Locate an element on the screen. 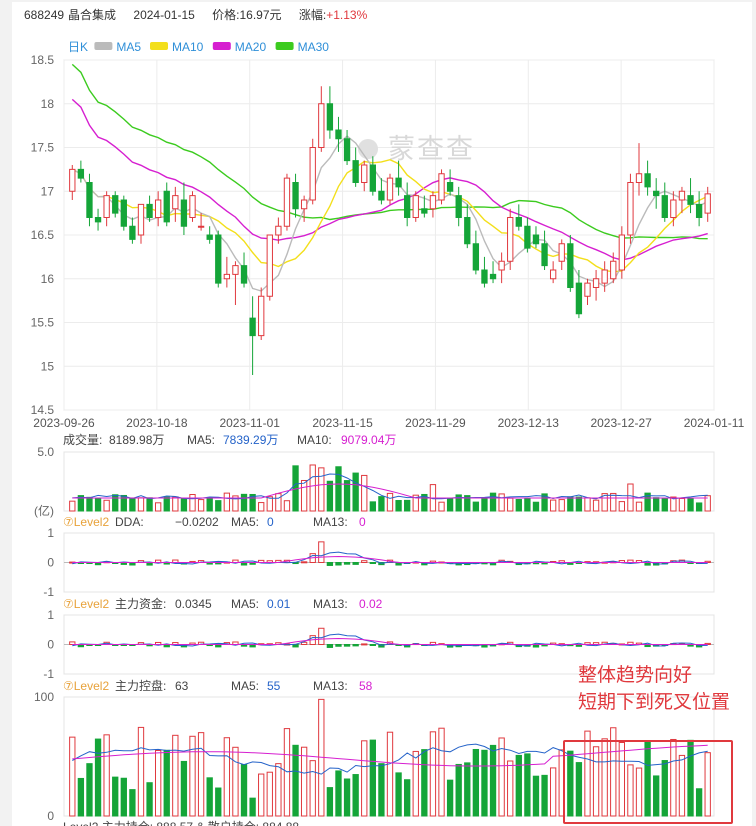 The width and height of the screenshot is (756, 826). y-tick-label: 17 is located at coordinates (48, 191).